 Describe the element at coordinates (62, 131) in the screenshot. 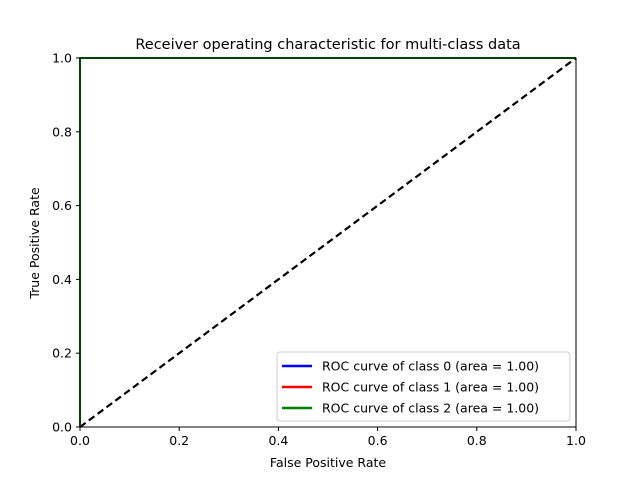

I see `y-tick-label: 0.8` at that location.